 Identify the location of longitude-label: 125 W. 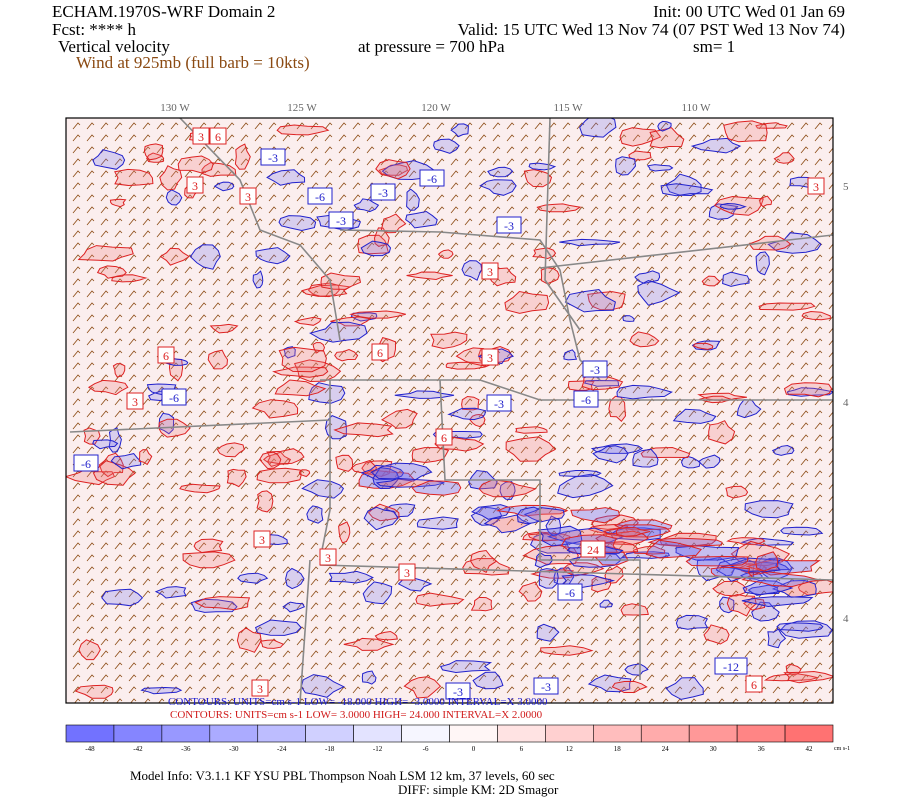
(302, 108).